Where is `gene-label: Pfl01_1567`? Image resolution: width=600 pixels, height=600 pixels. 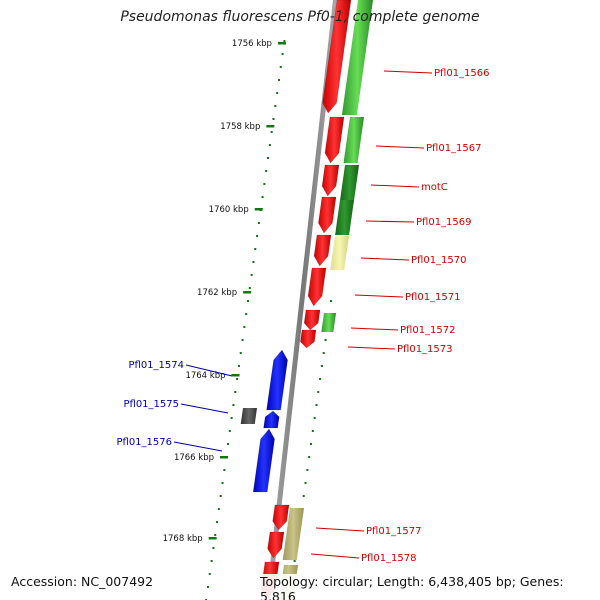 gene-label: Pfl01_1567 is located at coordinates (454, 148).